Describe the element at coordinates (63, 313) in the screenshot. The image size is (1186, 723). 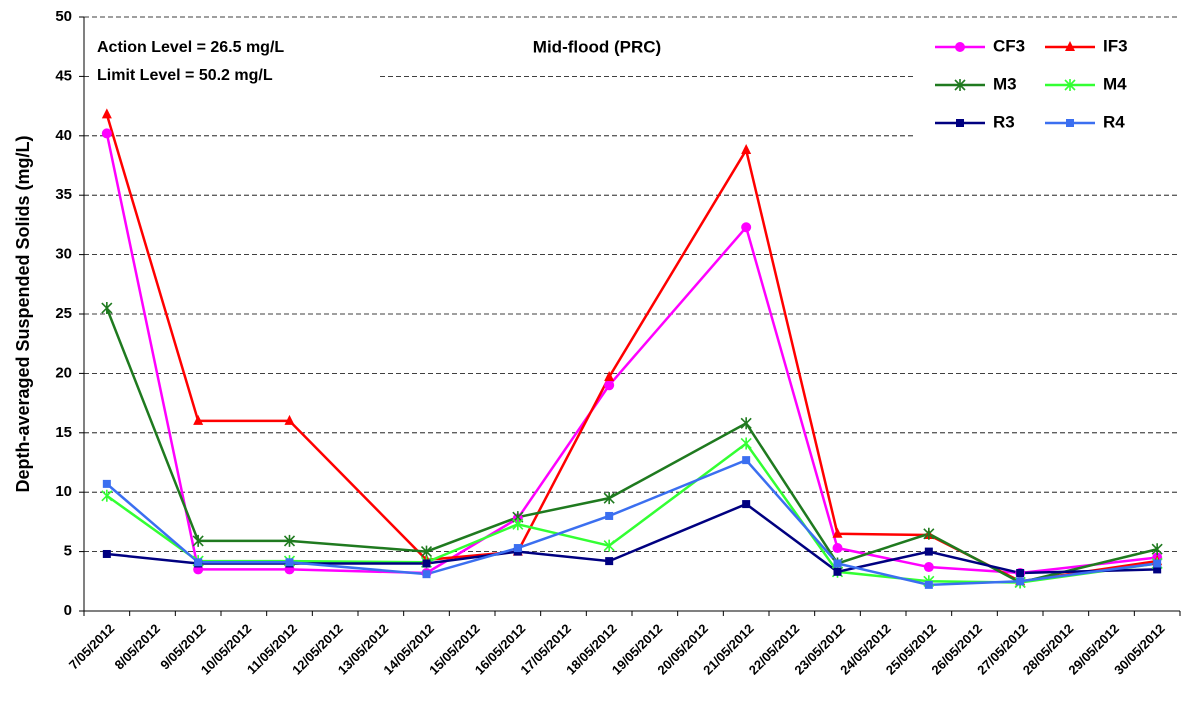
I see `y-tick-label: 25` at that location.